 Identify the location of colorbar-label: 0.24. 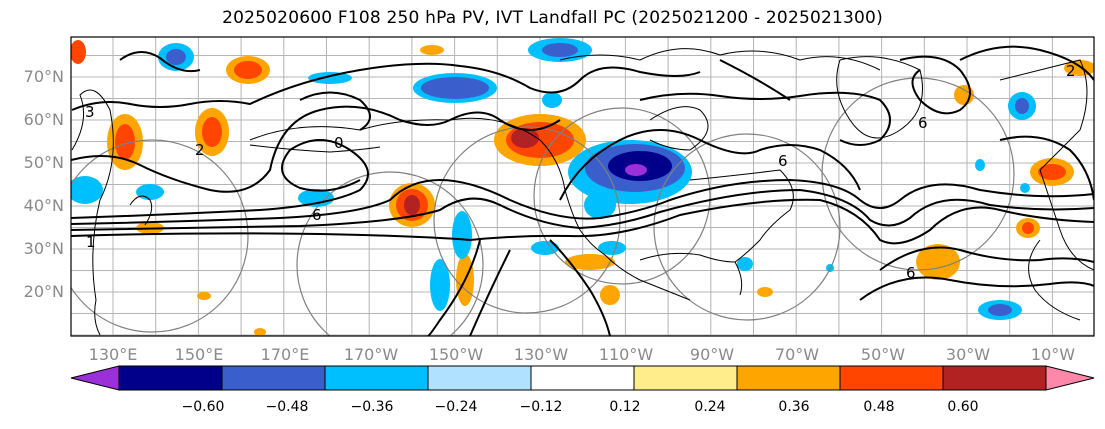
(710, 407).